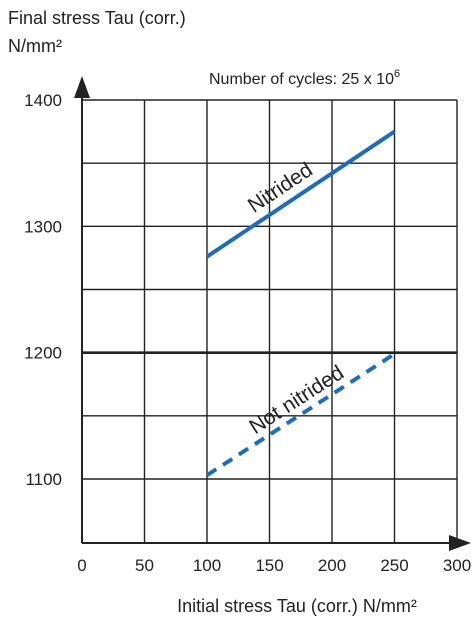 The height and width of the screenshot is (621, 475). What do you see at coordinates (43, 479) in the screenshot?
I see `y-tick-label: 1100` at bounding box center [43, 479].